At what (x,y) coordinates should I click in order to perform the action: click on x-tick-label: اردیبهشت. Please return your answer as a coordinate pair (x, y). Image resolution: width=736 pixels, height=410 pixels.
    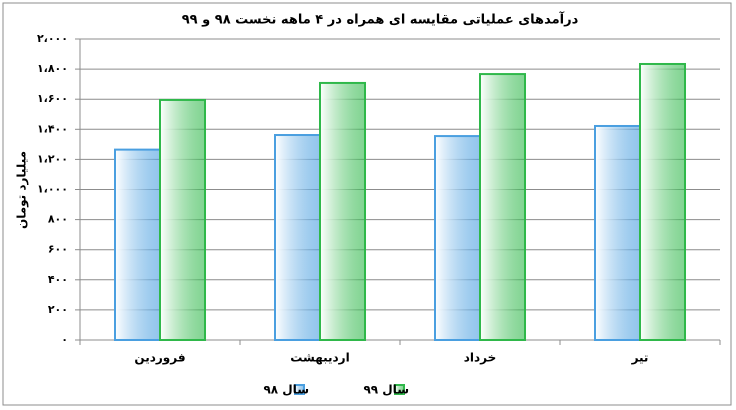
    Looking at the image, I should click on (319, 358).